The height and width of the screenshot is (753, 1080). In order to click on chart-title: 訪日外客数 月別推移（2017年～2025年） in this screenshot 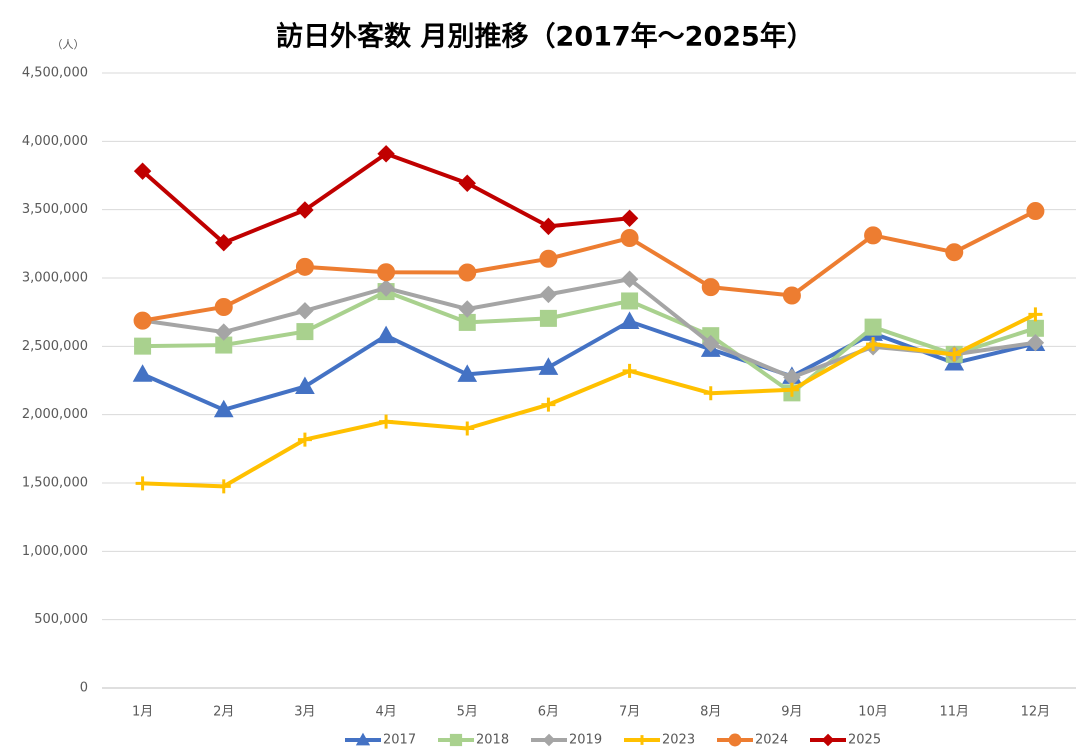, I will do `click(545, 37)`.